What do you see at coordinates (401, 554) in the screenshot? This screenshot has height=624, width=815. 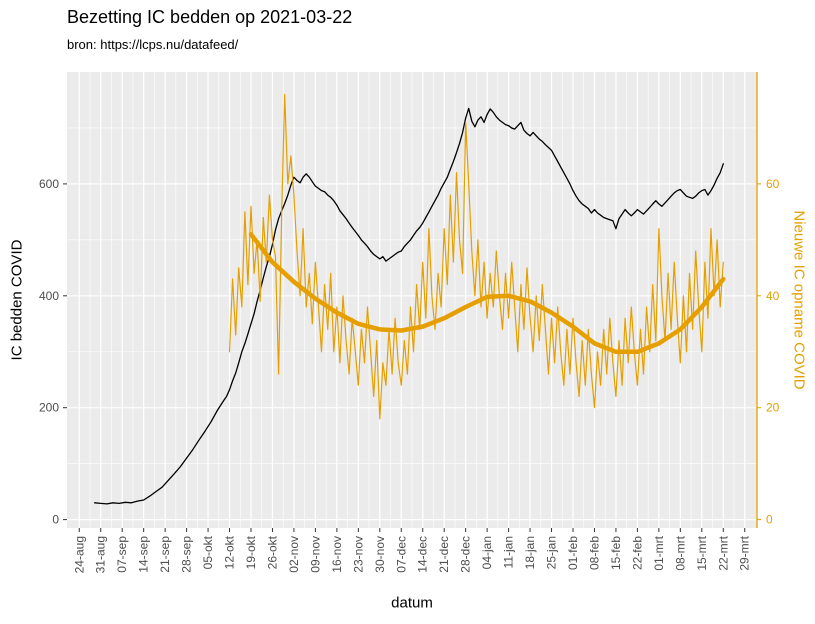 I see `x-tick-label: 07-dec` at bounding box center [401, 554].